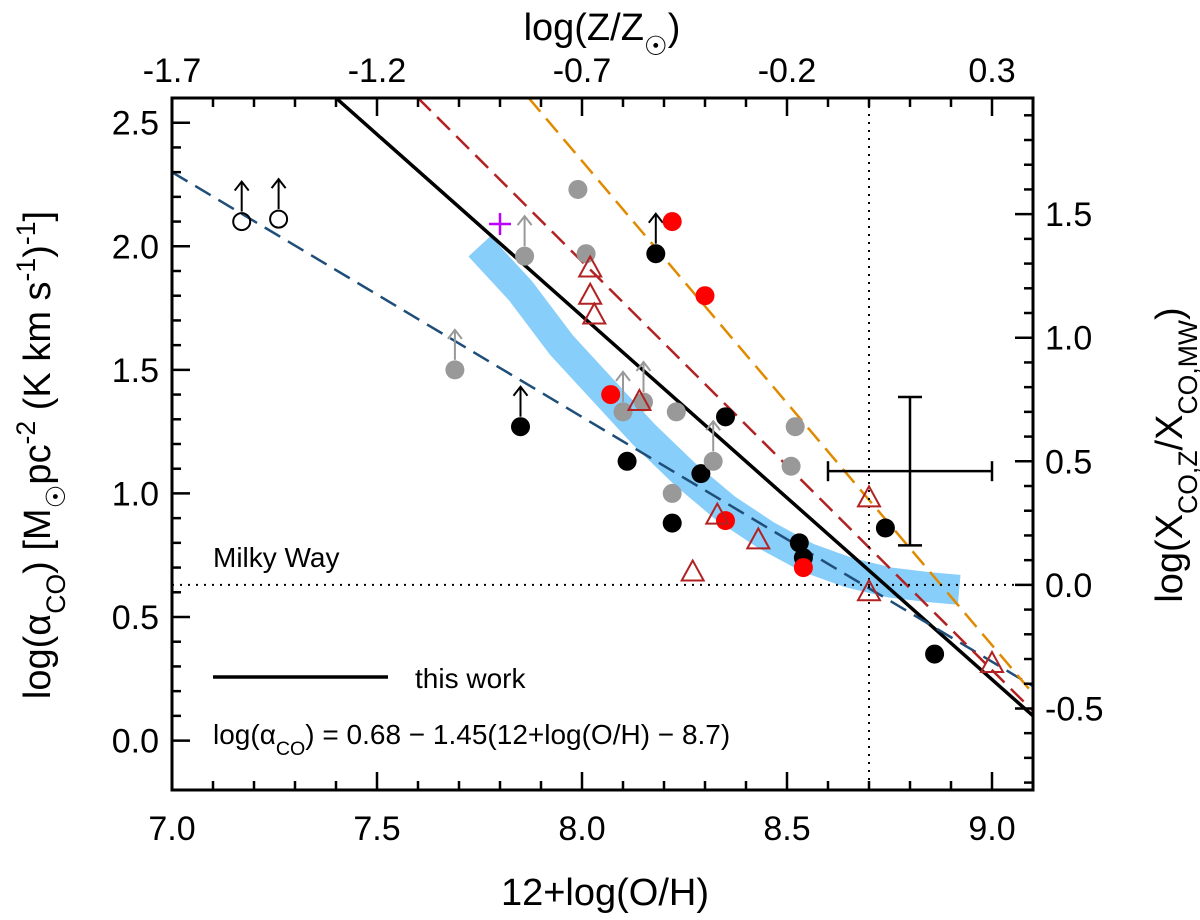  Describe the element at coordinates (1068, 586) in the screenshot. I see `right-tick-label: 0.0` at that location.